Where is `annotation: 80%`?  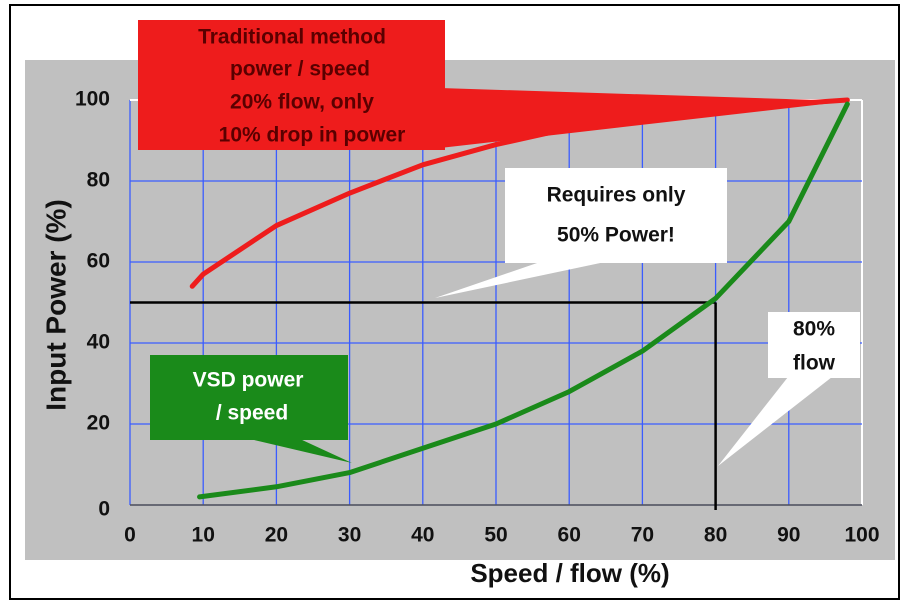 annotation: 80% is located at coordinates (814, 329).